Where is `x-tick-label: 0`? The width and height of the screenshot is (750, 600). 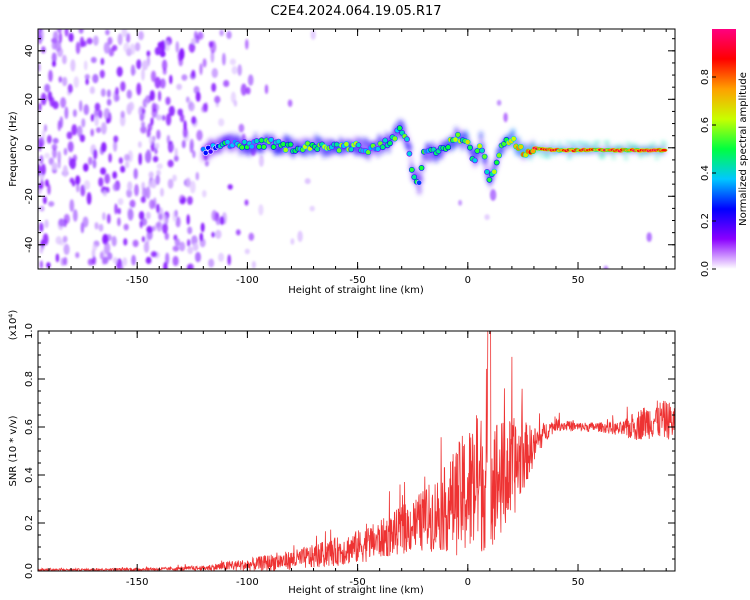 x-tick-label: 0 is located at coordinates (468, 280).